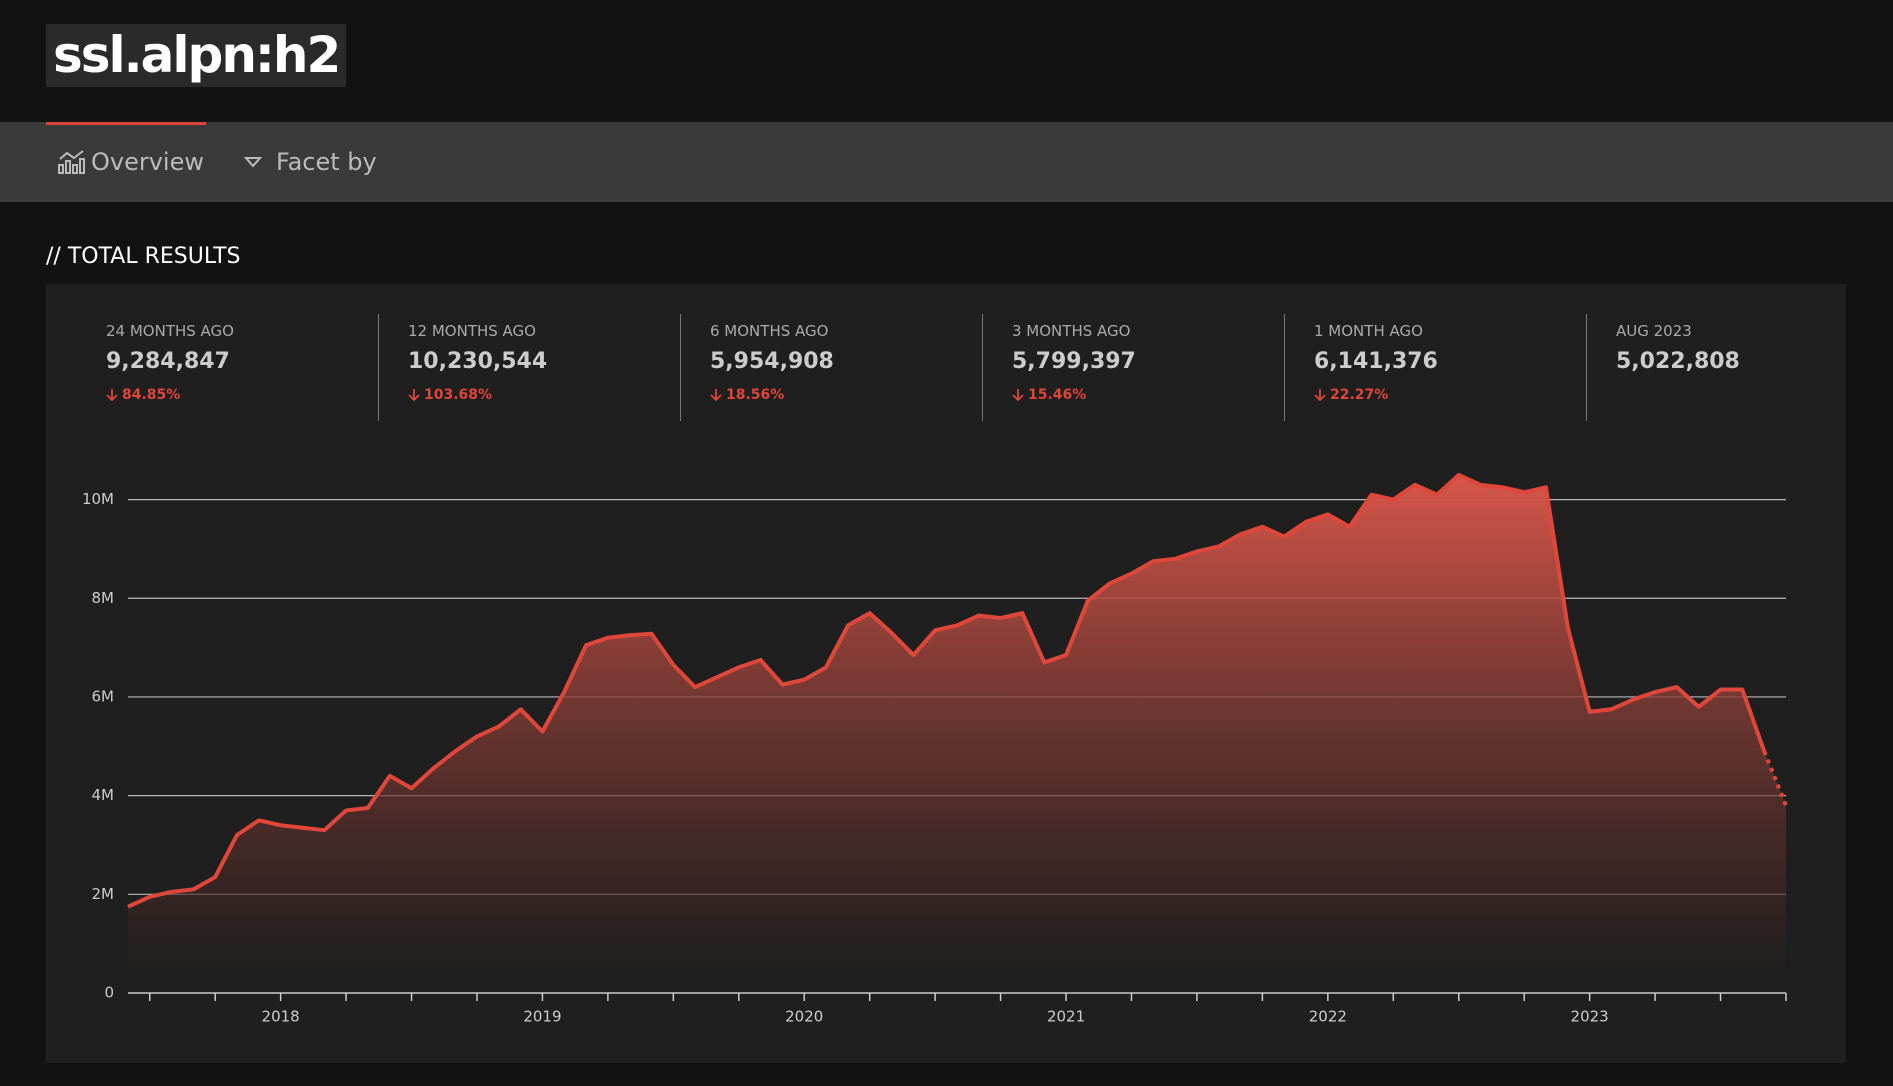 The height and width of the screenshot is (1086, 1893). What do you see at coordinates (71, 162) in the screenshot?
I see `chart-icon` at bounding box center [71, 162].